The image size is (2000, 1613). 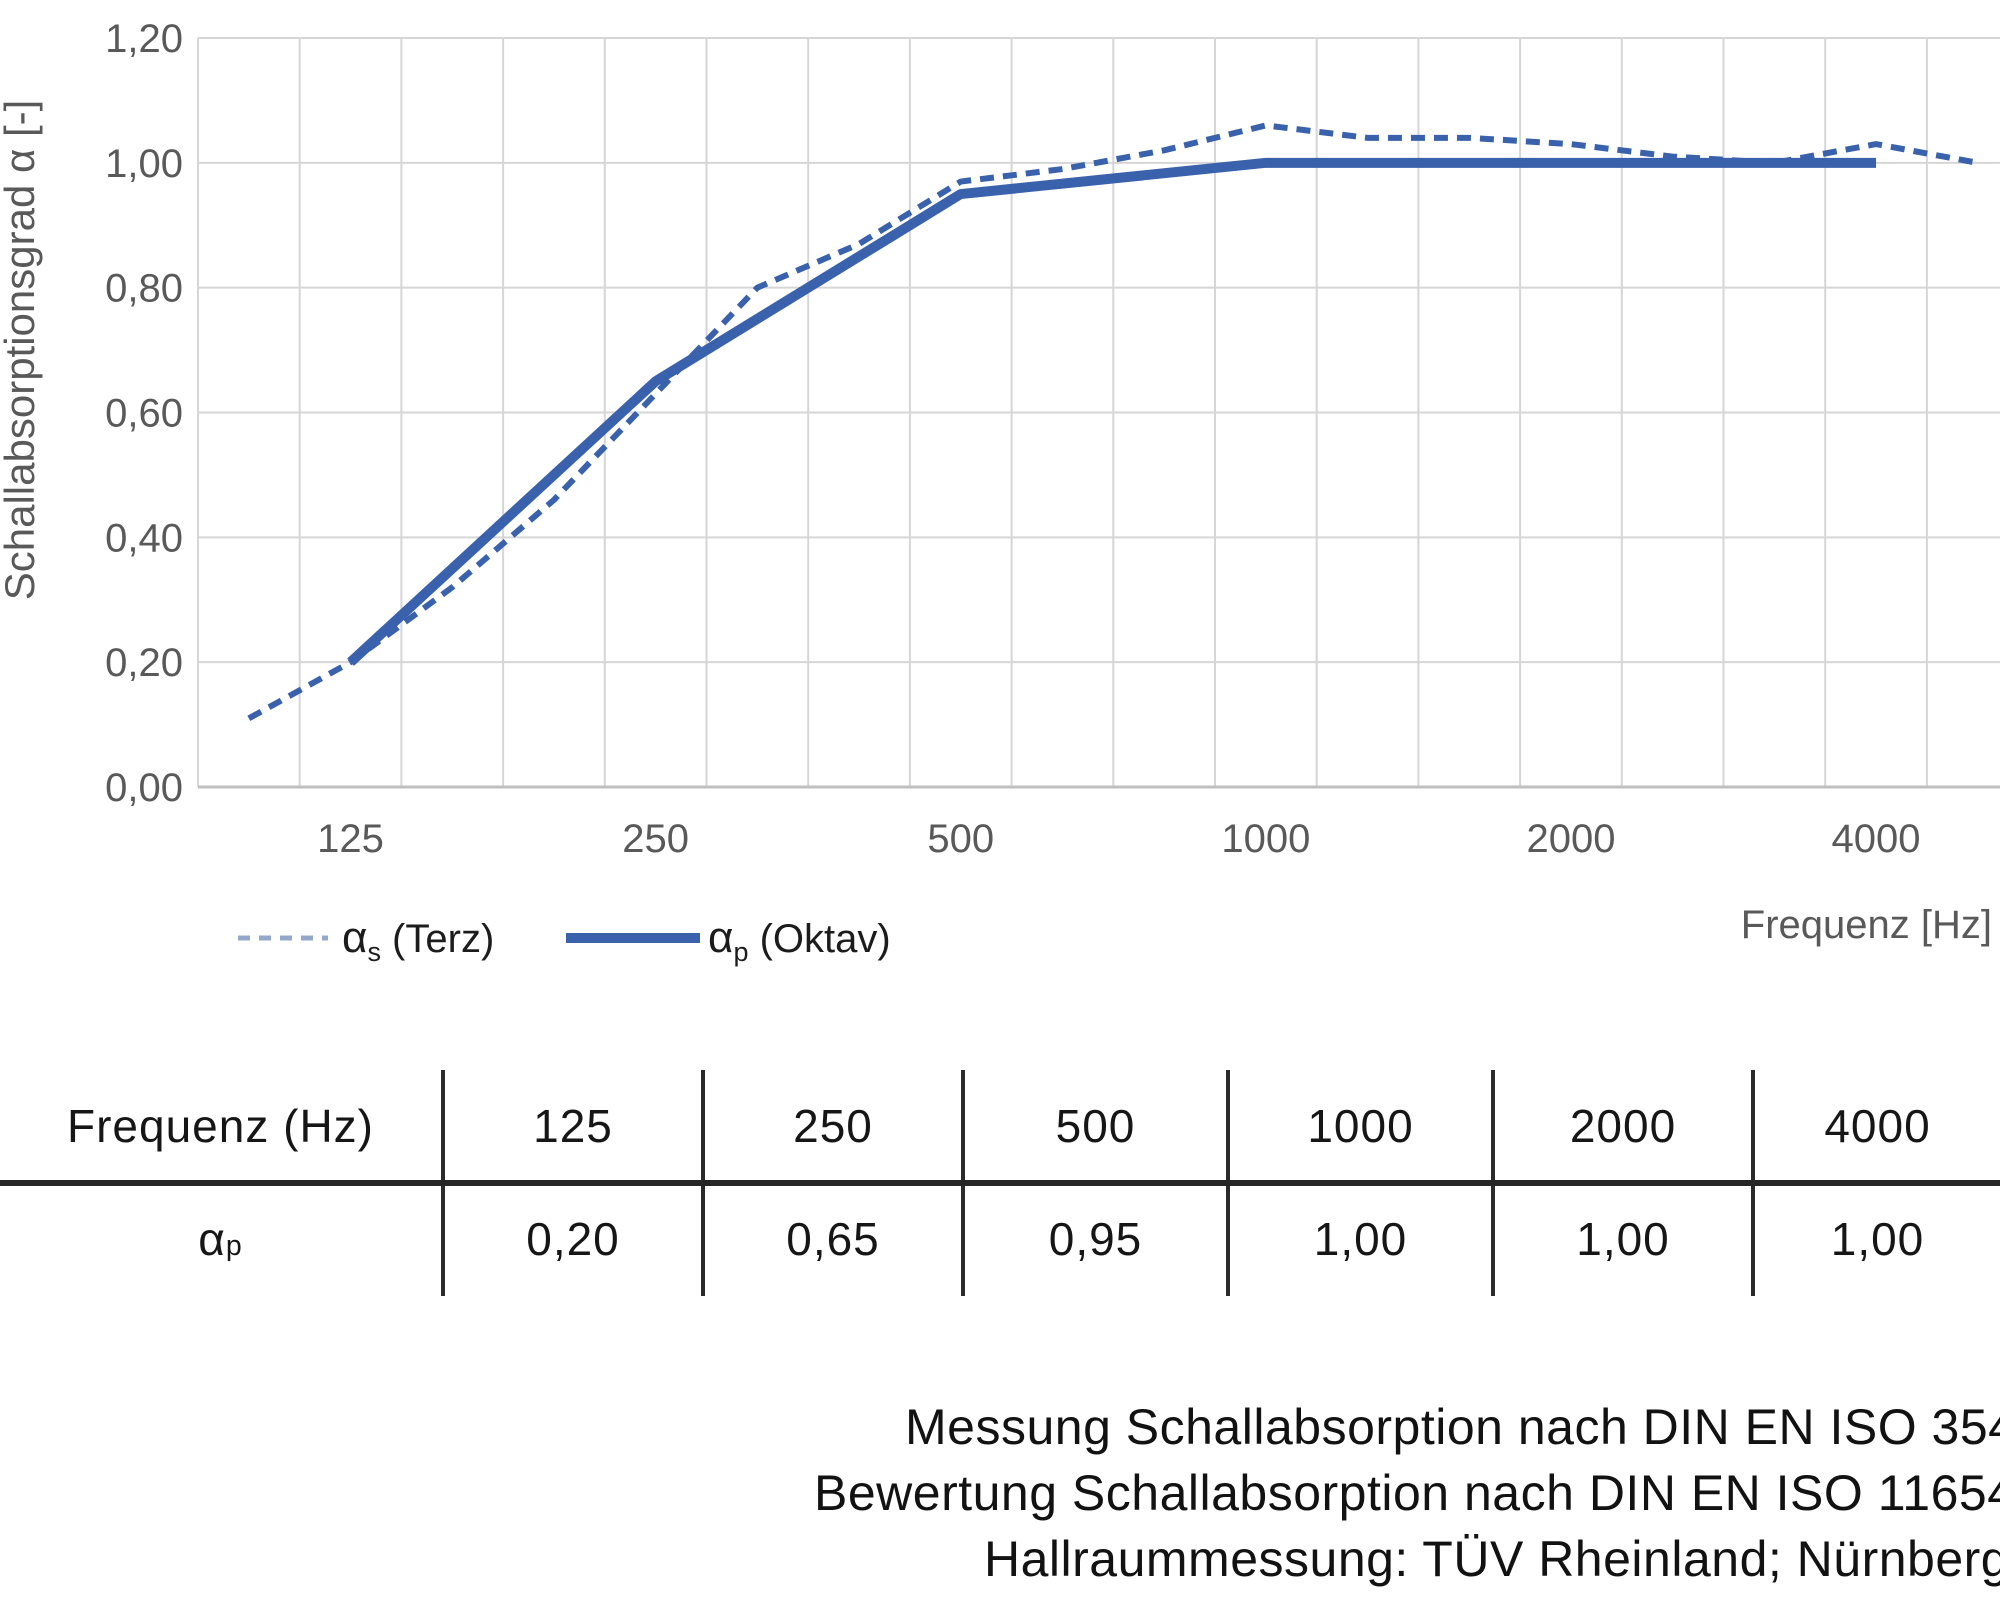 I want to click on y-tick-label: 0,60, so click(x=144, y=414).